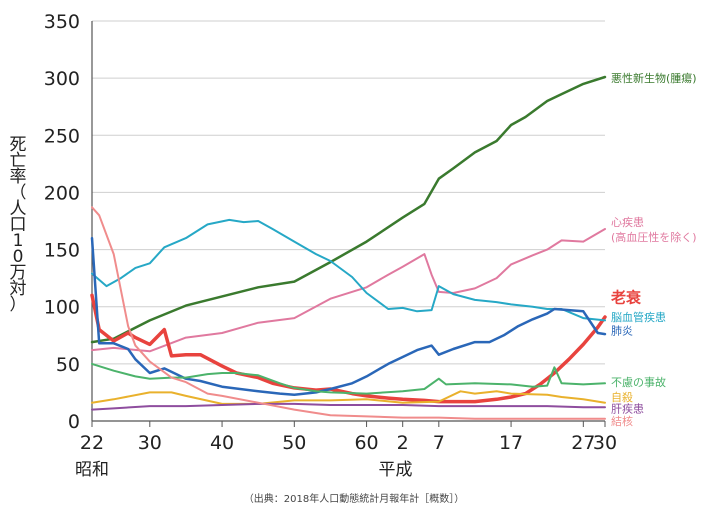  What do you see at coordinates (583, 443) in the screenshot?
I see `x-tick-label: 27` at bounding box center [583, 443].